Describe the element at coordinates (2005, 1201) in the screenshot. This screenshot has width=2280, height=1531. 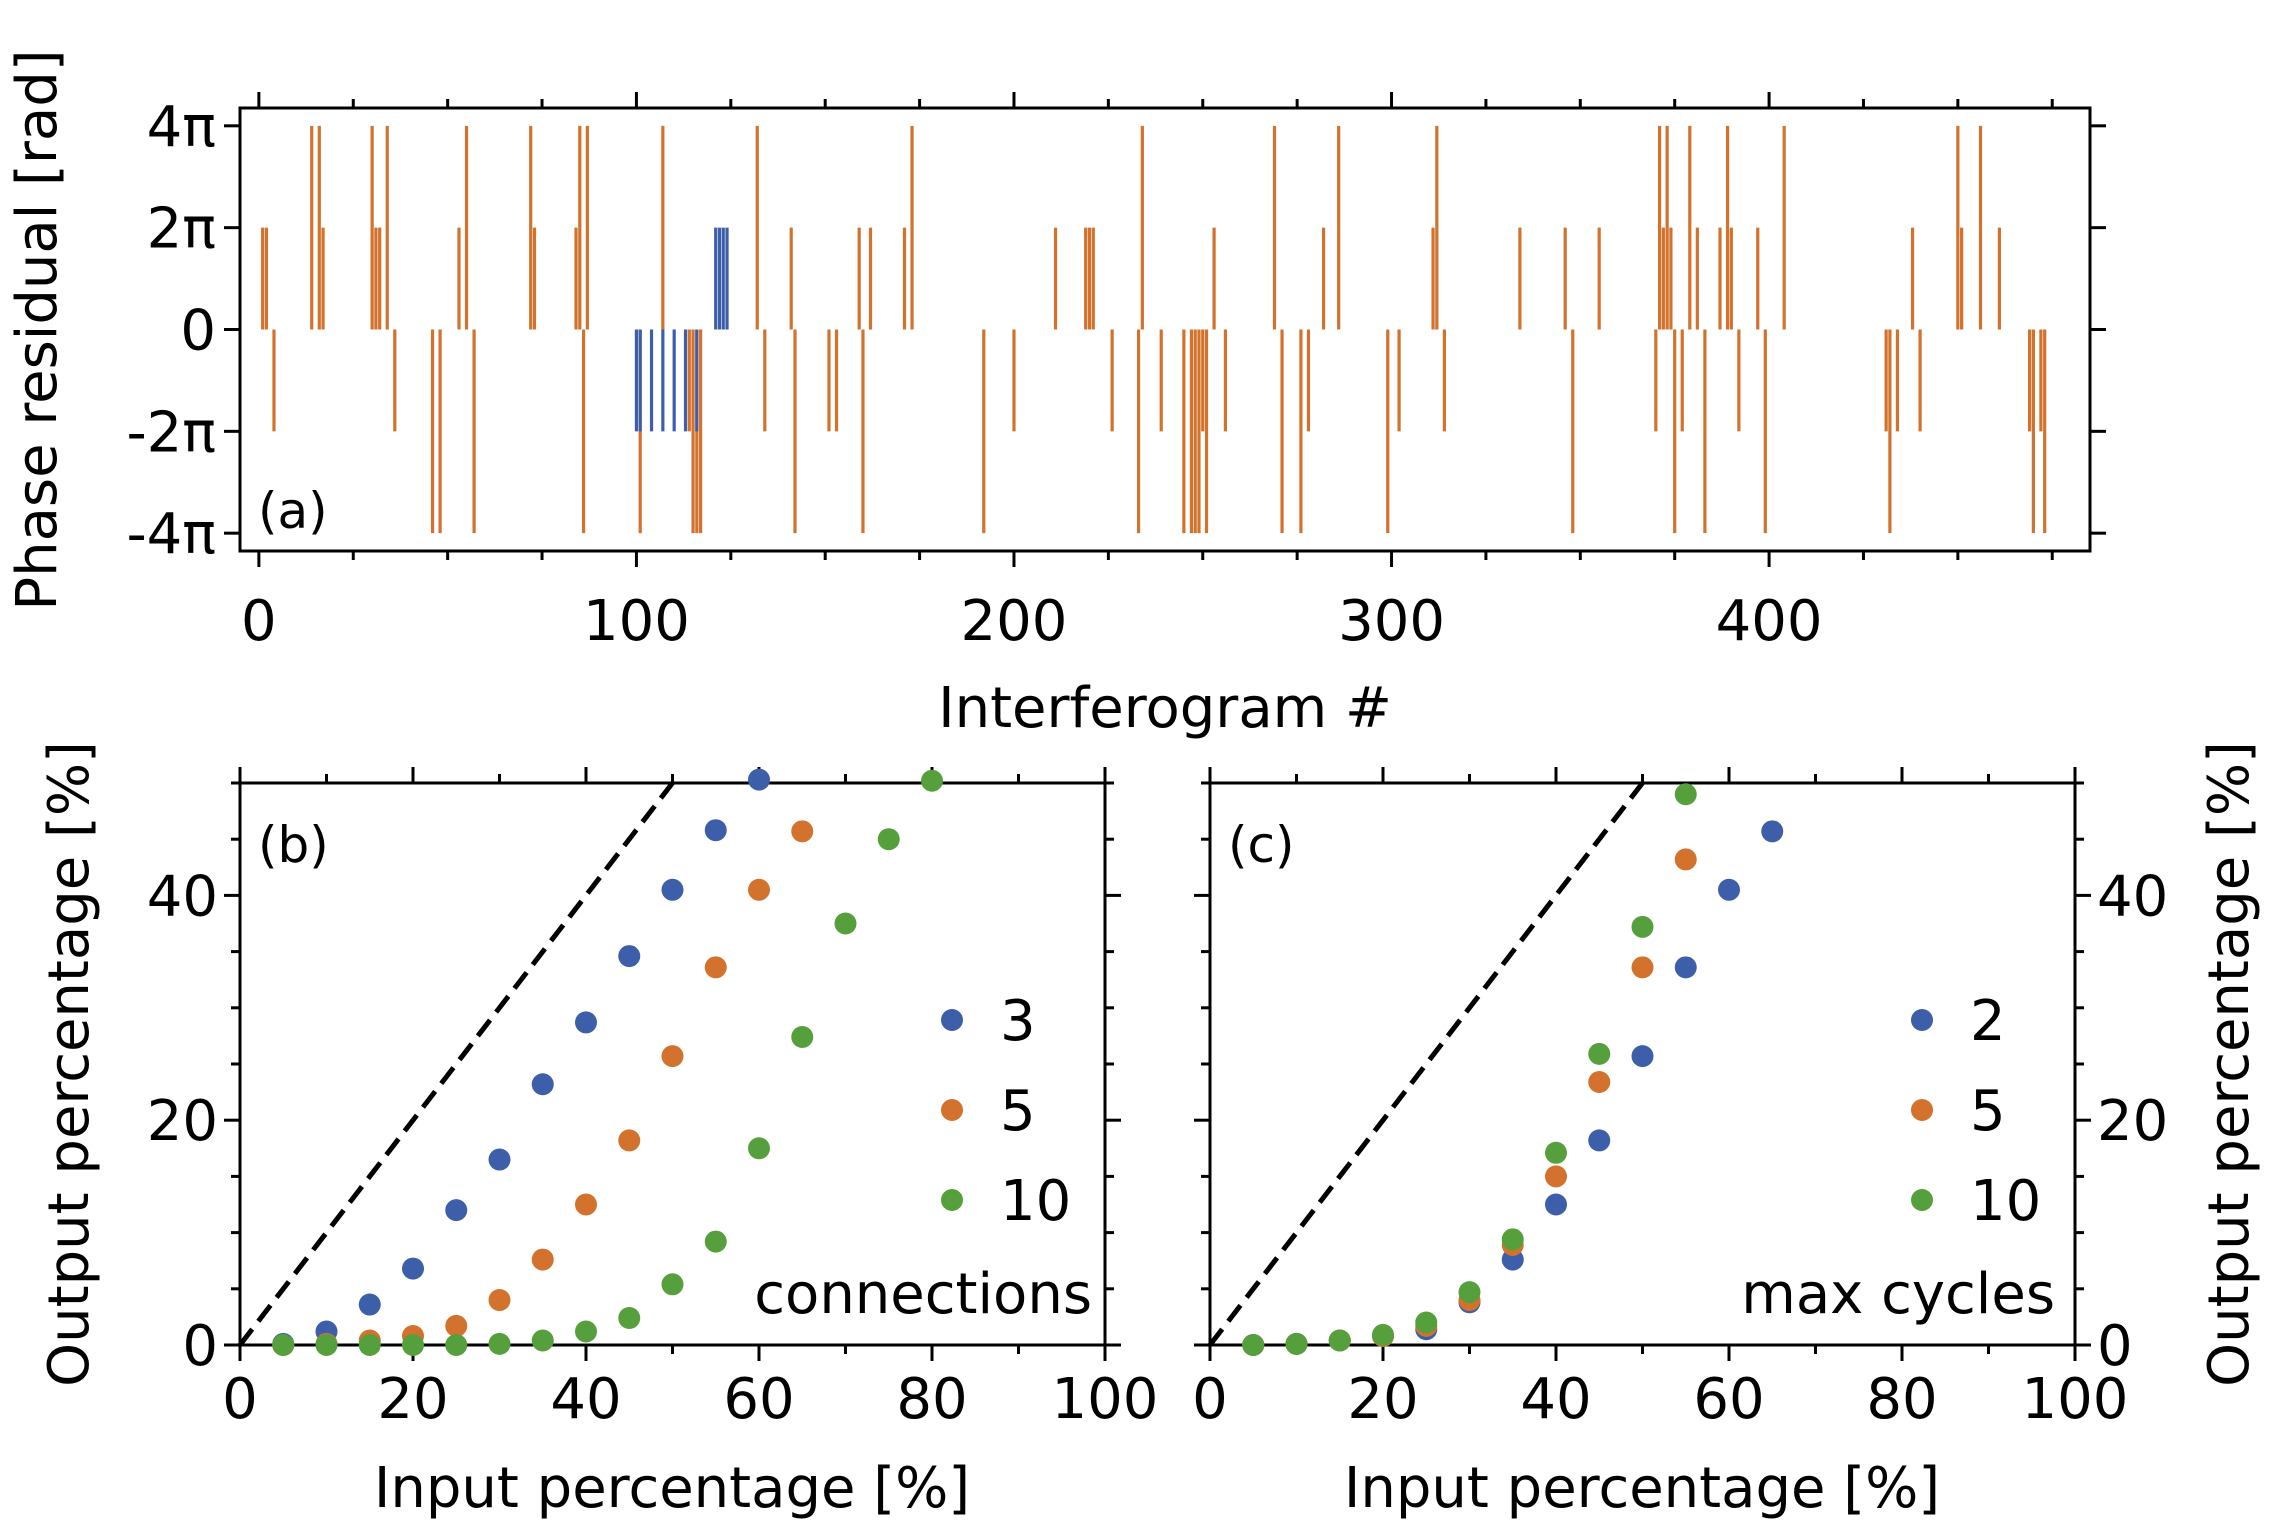
I see `panel-c-legend-label: 10` at that location.